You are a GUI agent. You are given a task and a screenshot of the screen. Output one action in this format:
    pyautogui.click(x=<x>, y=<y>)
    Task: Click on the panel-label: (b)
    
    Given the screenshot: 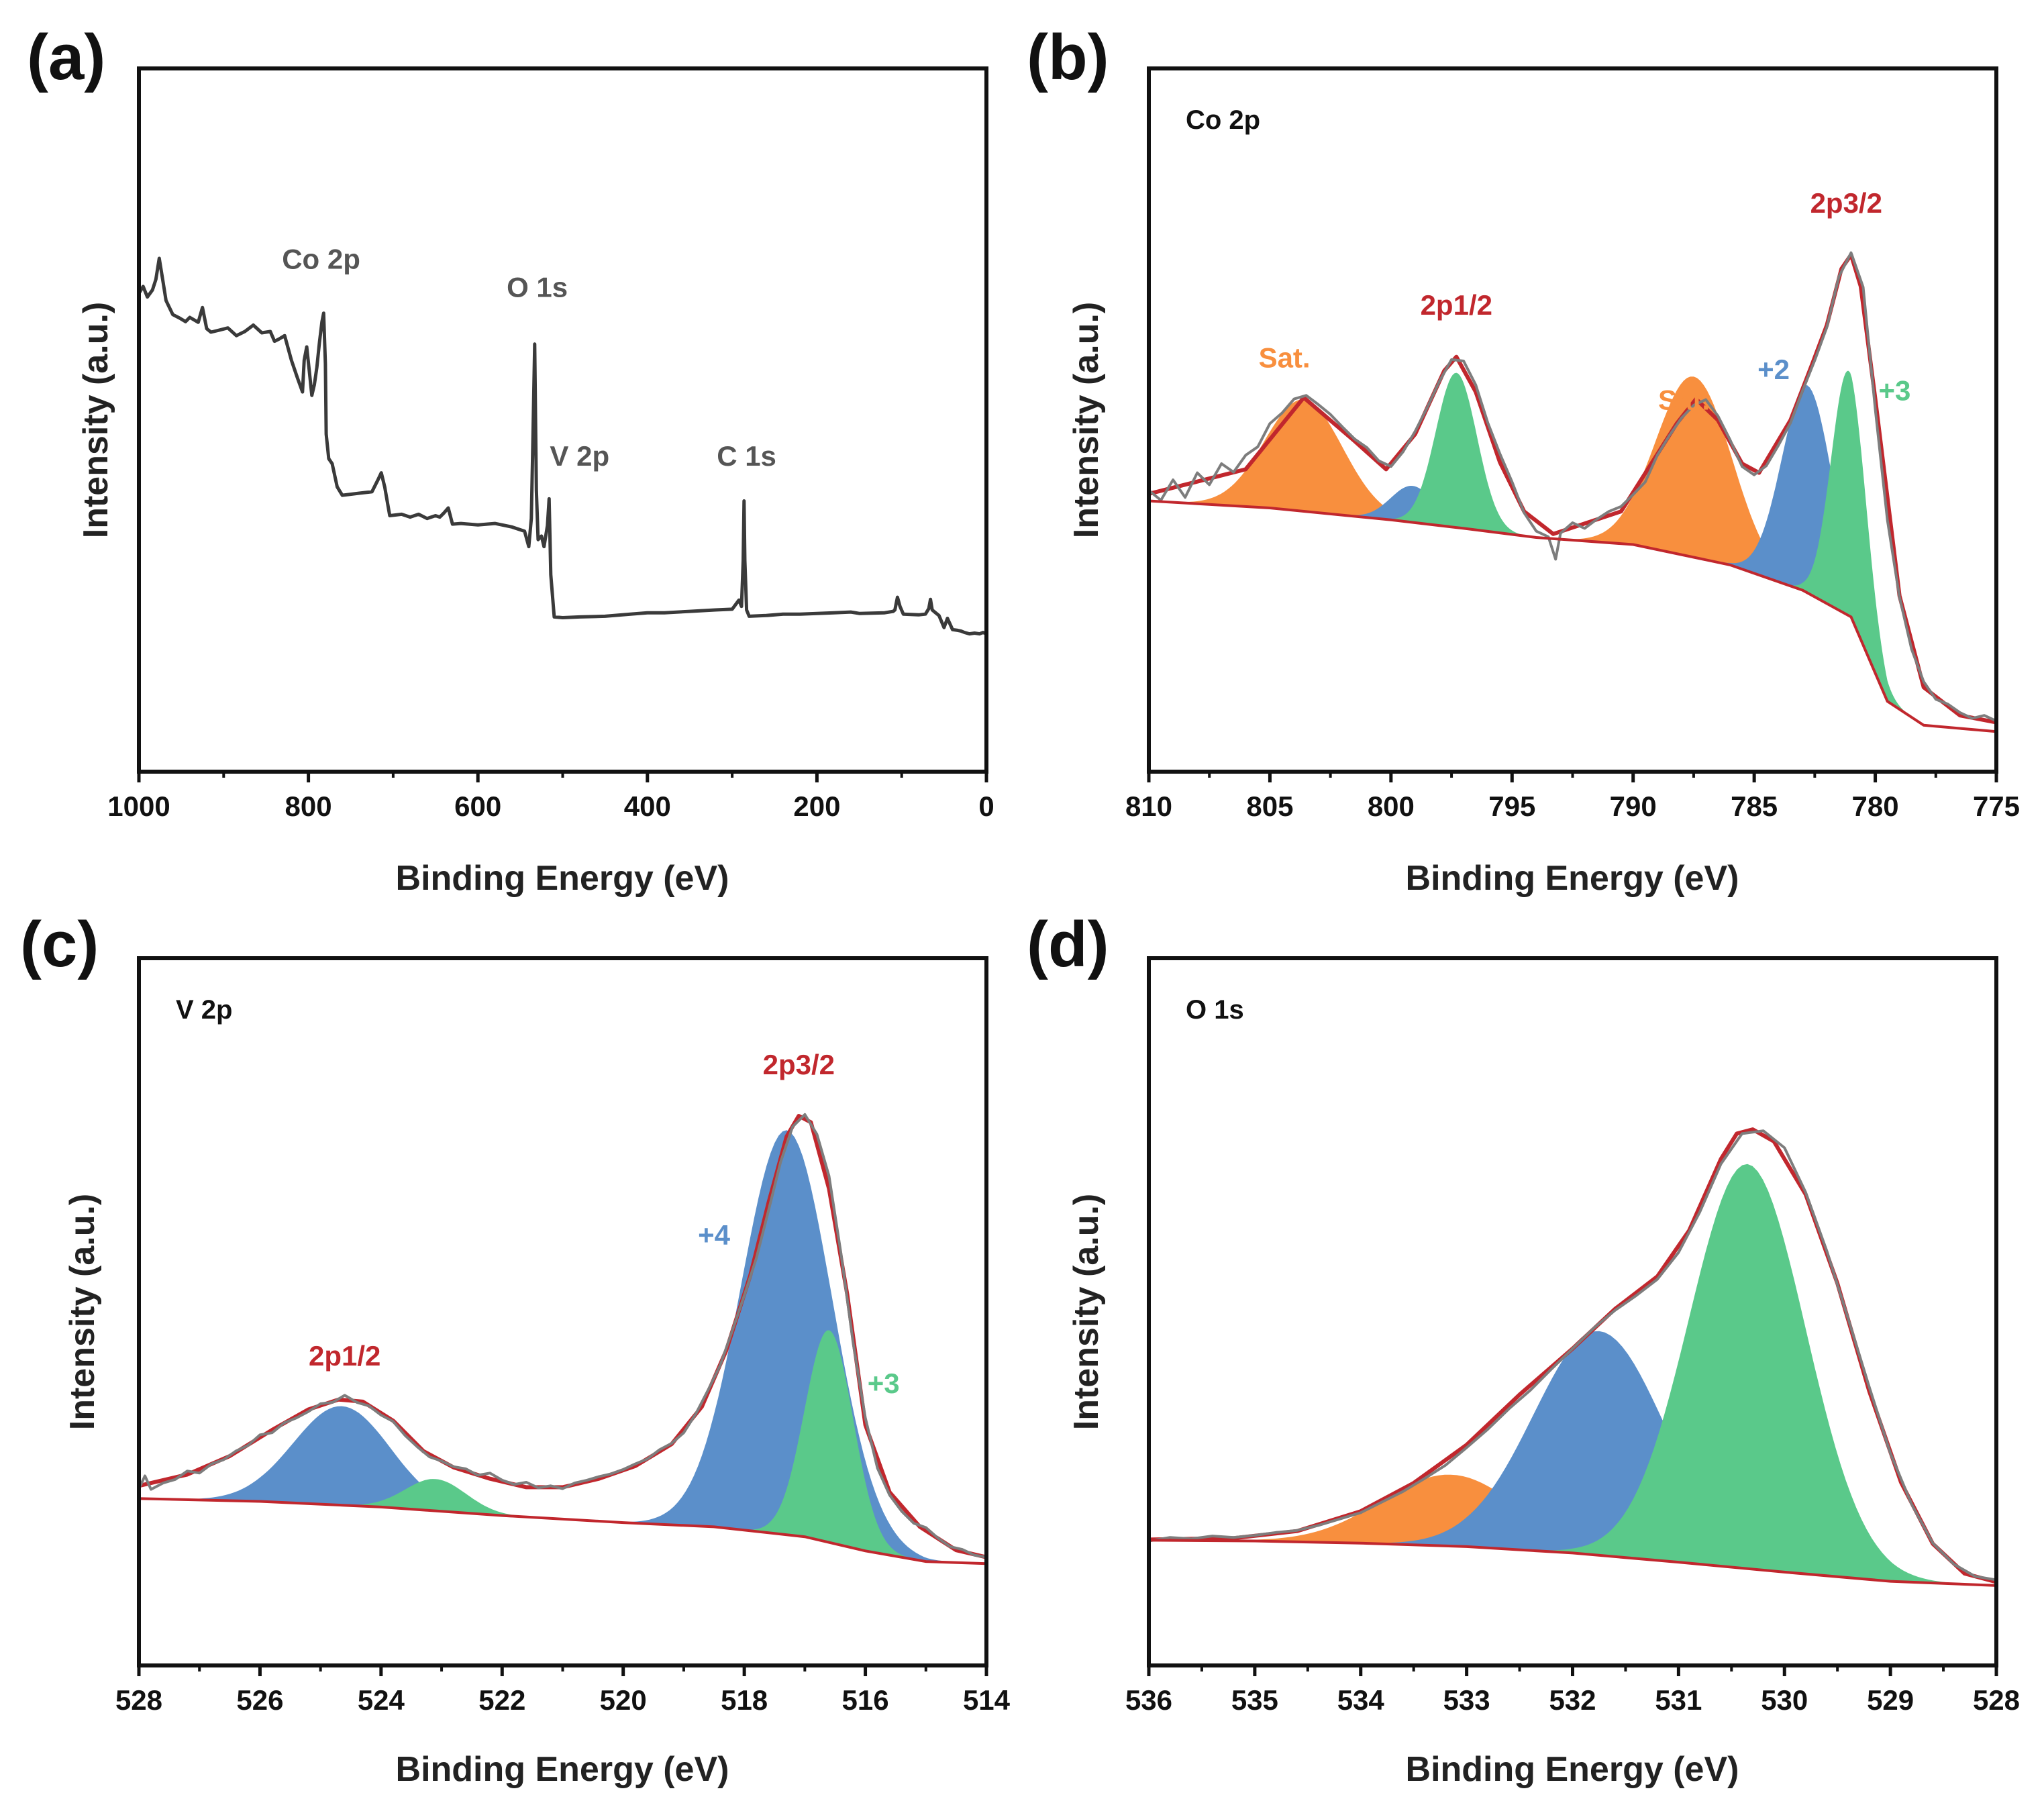 What is the action you would take?
    pyautogui.click(x=1068, y=57)
    